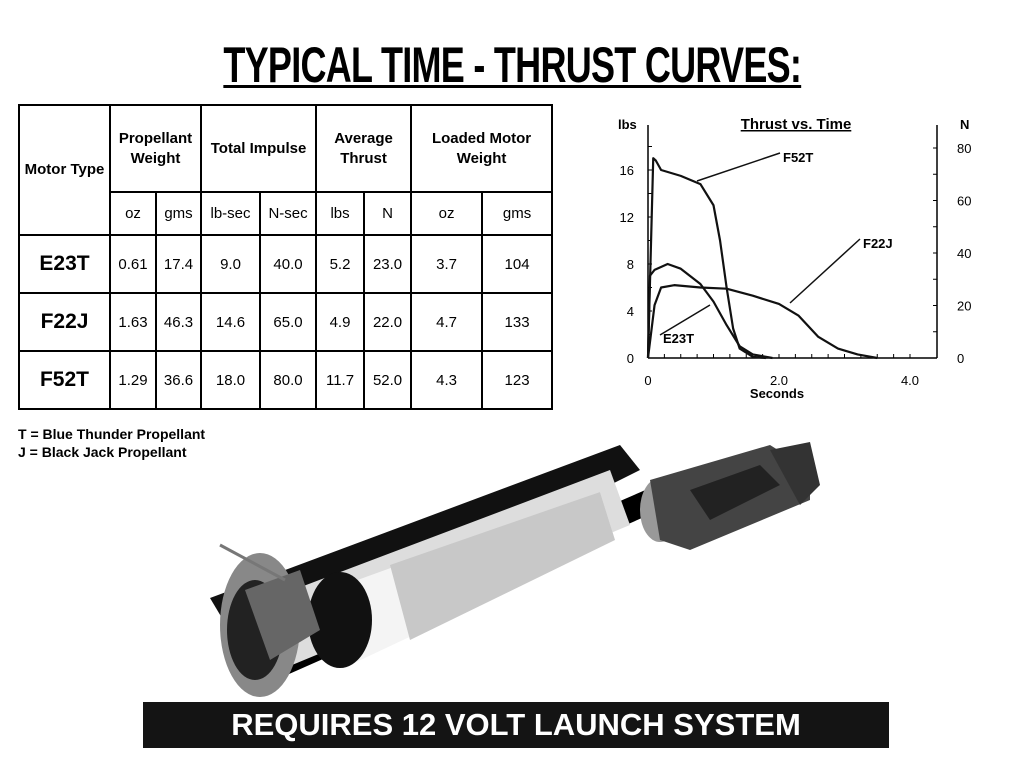 Image resolution: width=1024 pixels, height=761 pixels. What do you see at coordinates (960, 358) in the screenshot?
I see `y2-tick-label: 0` at bounding box center [960, 358].